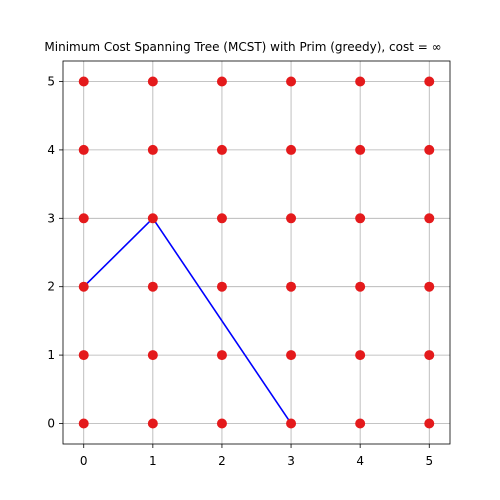 The image size is (500, 500). I want to click on x-tick-label-3: 3, so click(291, 461).